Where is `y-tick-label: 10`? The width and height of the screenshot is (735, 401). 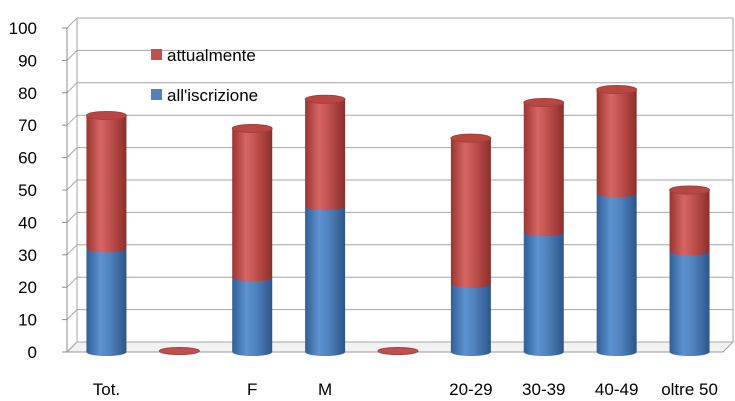 y-tick-label: 10 is located at coordinates (27, 320).